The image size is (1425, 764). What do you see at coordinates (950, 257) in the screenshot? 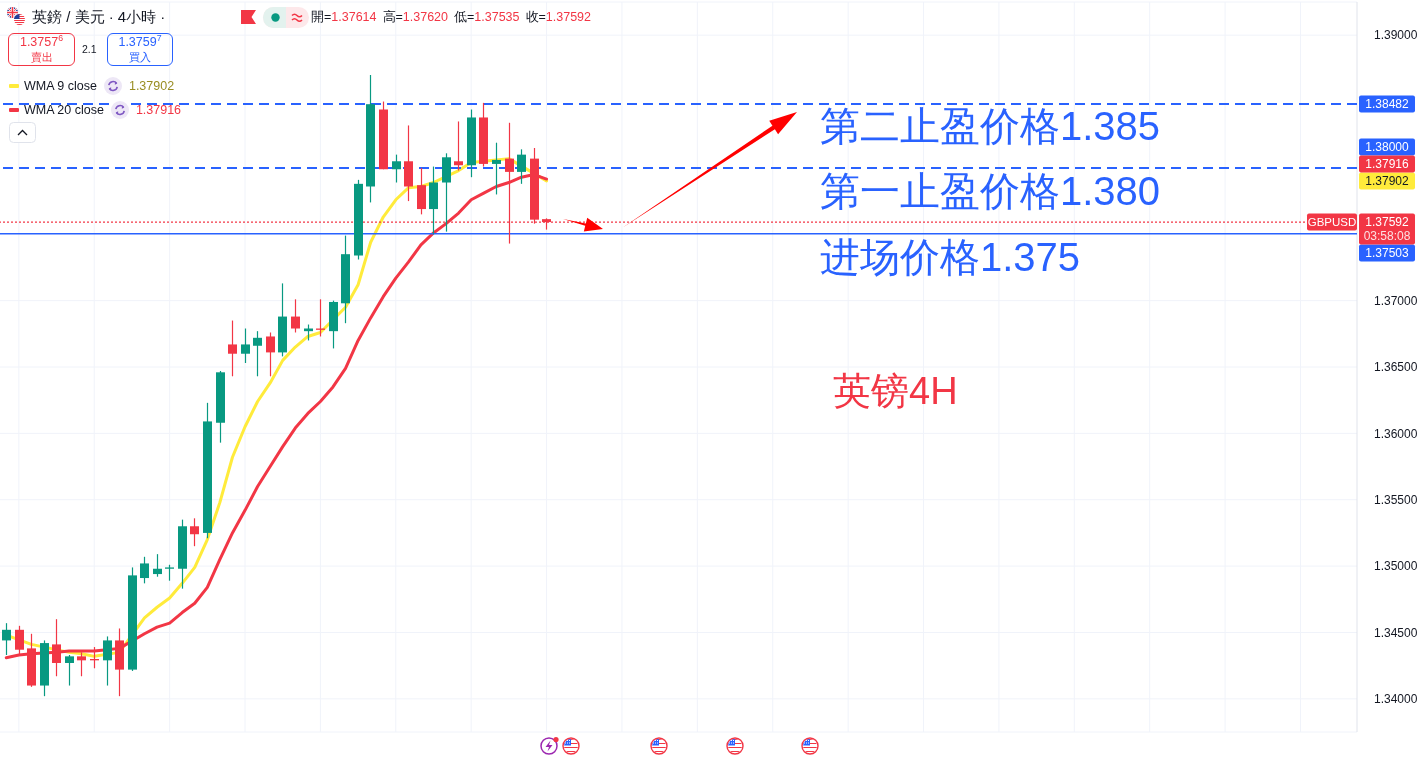
I see `annotation: 进场价格1.375` at bounding box center [950, 257].